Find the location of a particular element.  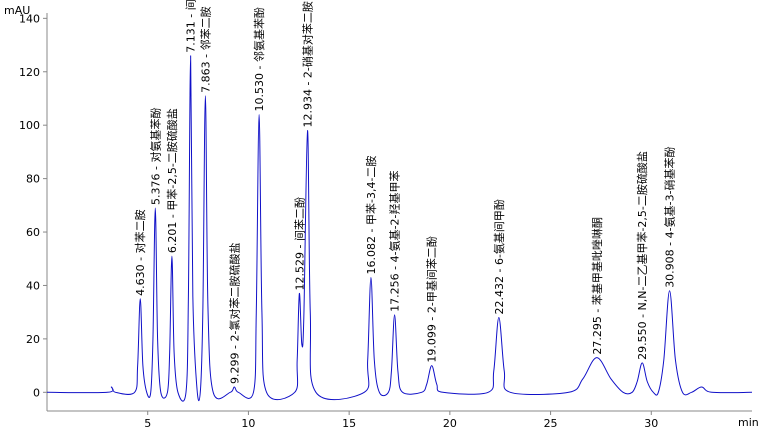

y-tick-label: 140 is located at coordinates (29, 18).